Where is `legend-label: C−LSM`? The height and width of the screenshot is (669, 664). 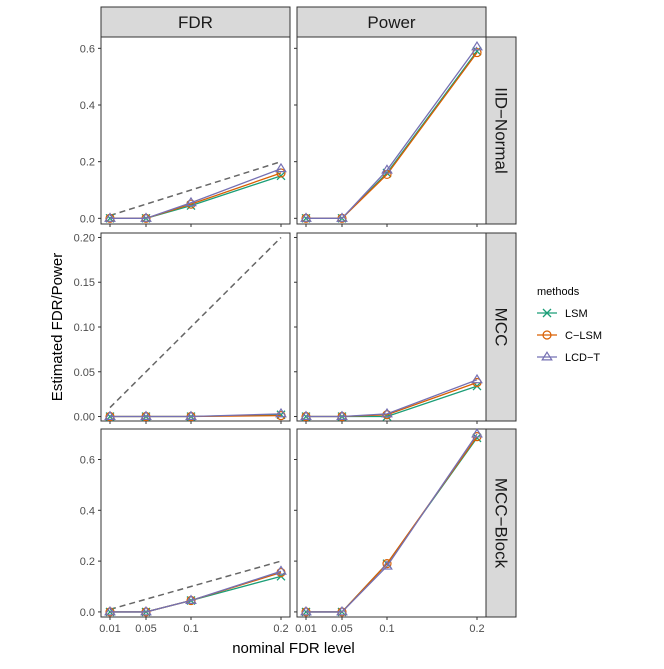 legend-label: C−LSM is located at coordinates (583, 336).